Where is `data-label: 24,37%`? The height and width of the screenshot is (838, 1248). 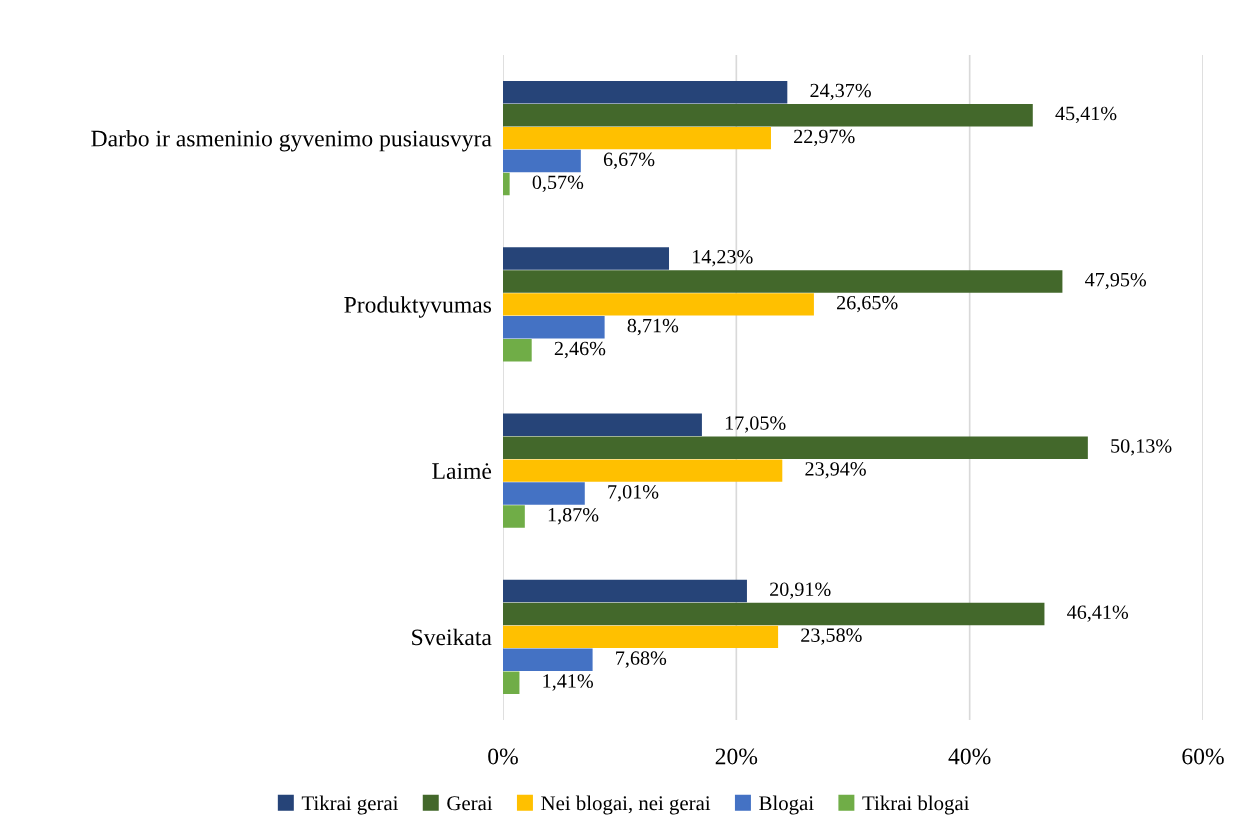
data-label: 24,37% is located at coordinates (840, 92).